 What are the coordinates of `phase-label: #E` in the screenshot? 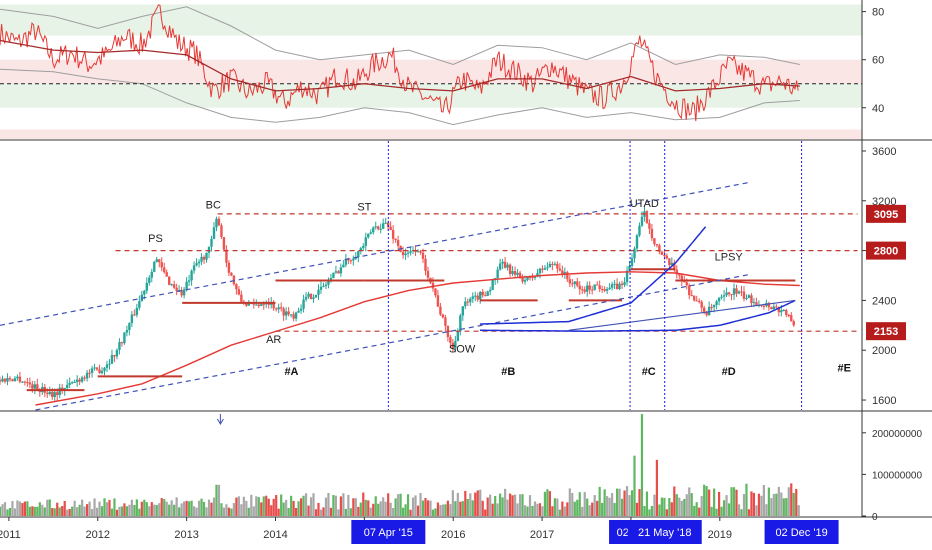 It's located at (843, 368).